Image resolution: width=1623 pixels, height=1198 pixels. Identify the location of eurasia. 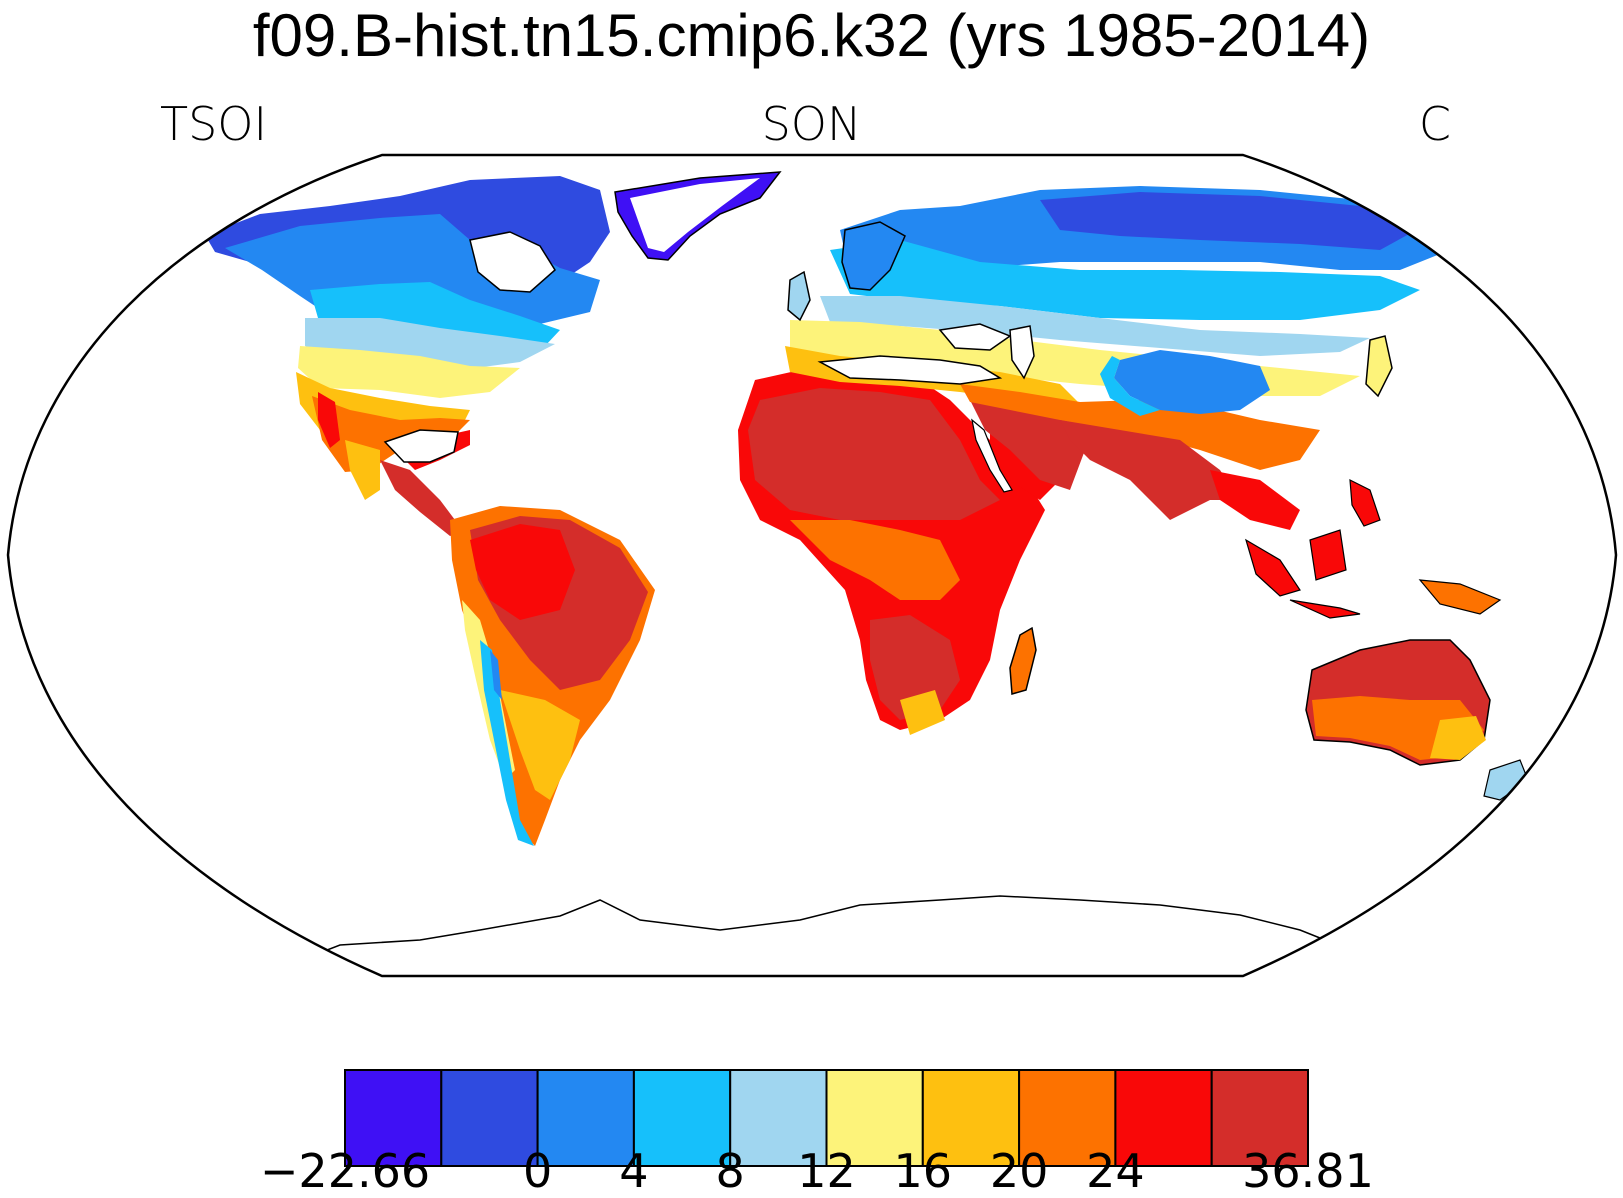
(1115, 358).